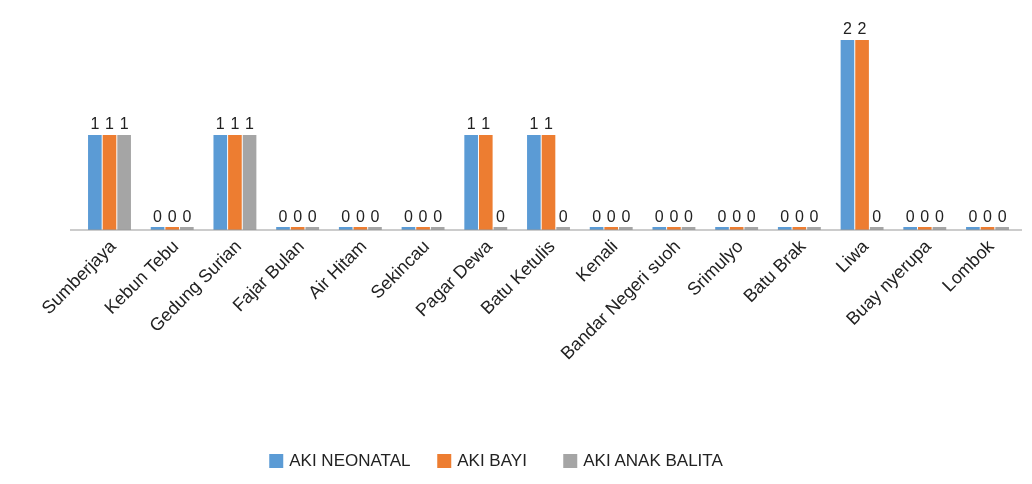  What do you see at coordinates (653, 460) in the screenshot?
I see `legend-label: AKI ANAK BALITA` at bounding box center [653, 460].